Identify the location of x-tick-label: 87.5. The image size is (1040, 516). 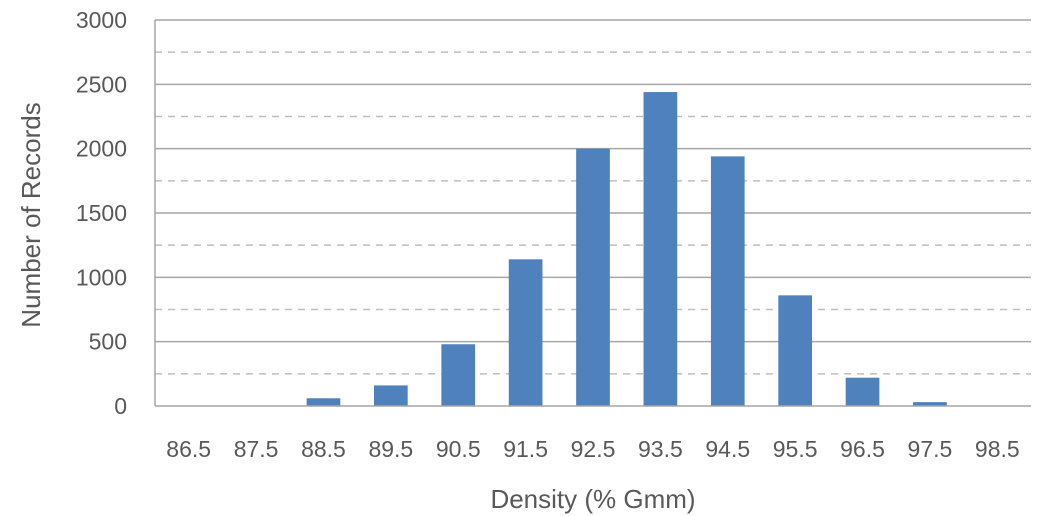
(256, 449).